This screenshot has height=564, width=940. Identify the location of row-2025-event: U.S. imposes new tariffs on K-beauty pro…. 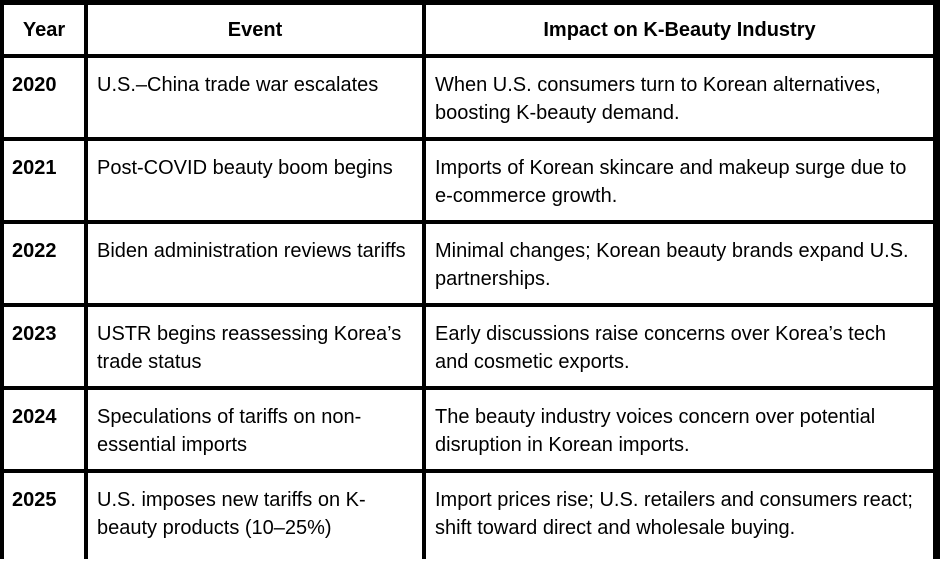
(255, 518).